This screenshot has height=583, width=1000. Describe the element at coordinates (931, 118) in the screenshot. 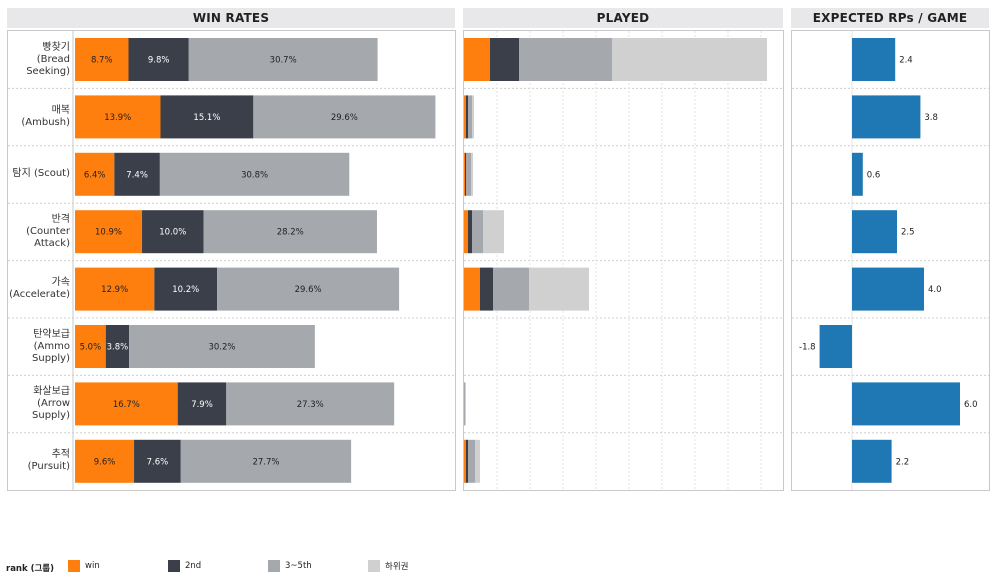

I see `rp-label-1: 3.8` at that location.